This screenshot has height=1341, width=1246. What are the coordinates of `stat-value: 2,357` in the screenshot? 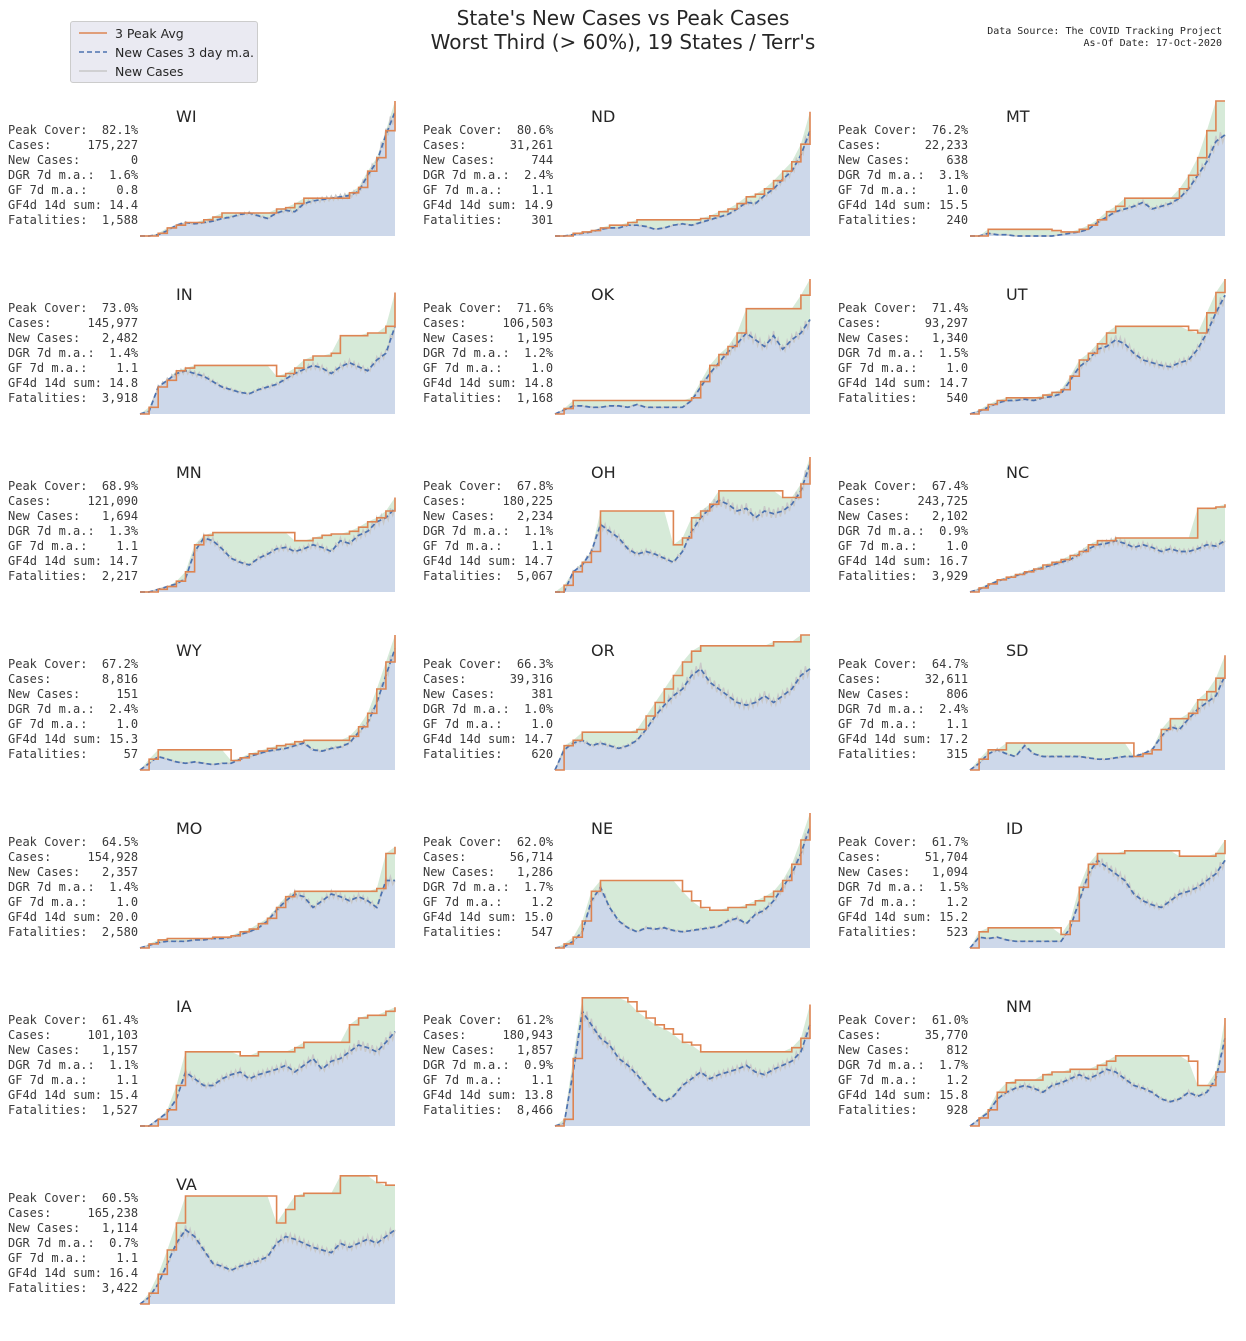 It's located at (109, 872).